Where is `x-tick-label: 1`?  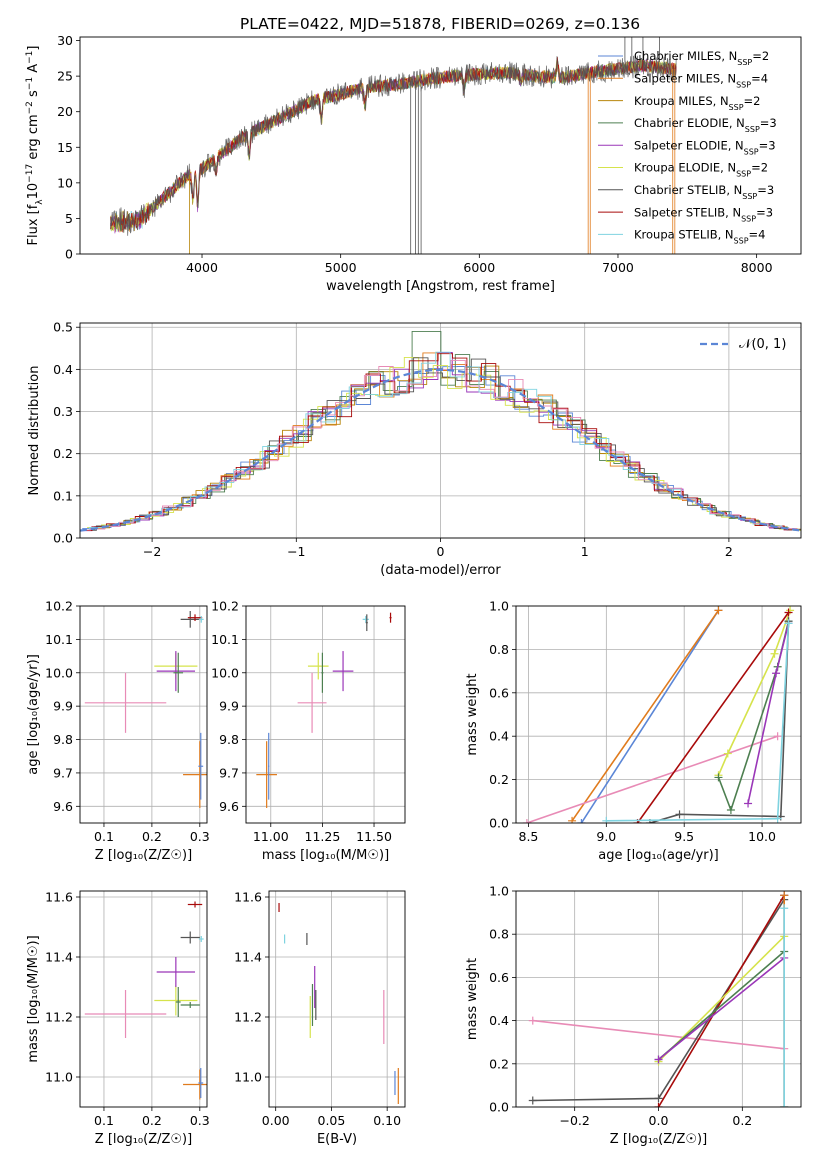 x-tick-label: 1 is located at coordinates (585, 551).